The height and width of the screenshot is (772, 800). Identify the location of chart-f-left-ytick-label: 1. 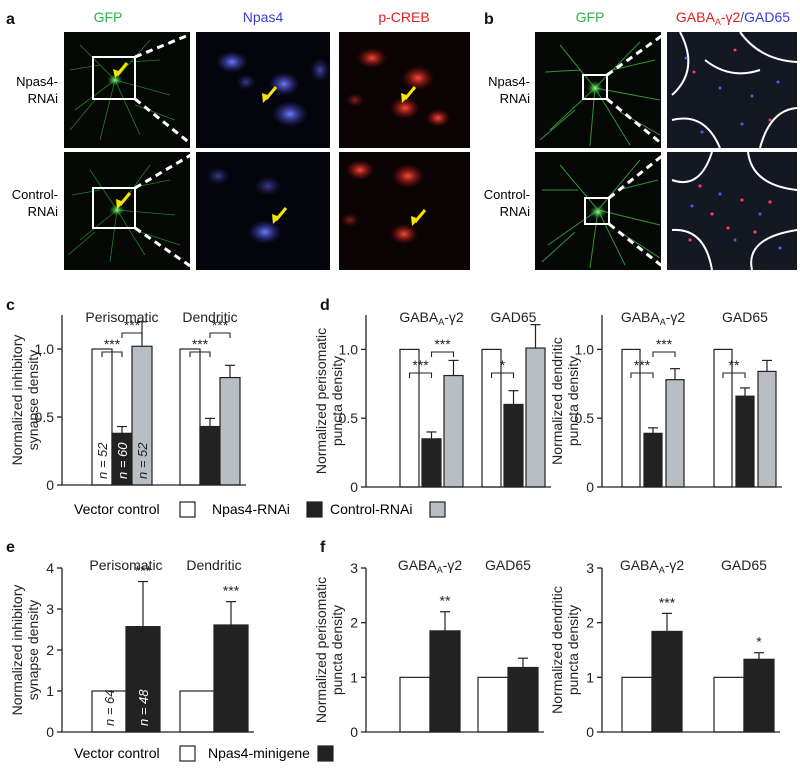
(354, 677).